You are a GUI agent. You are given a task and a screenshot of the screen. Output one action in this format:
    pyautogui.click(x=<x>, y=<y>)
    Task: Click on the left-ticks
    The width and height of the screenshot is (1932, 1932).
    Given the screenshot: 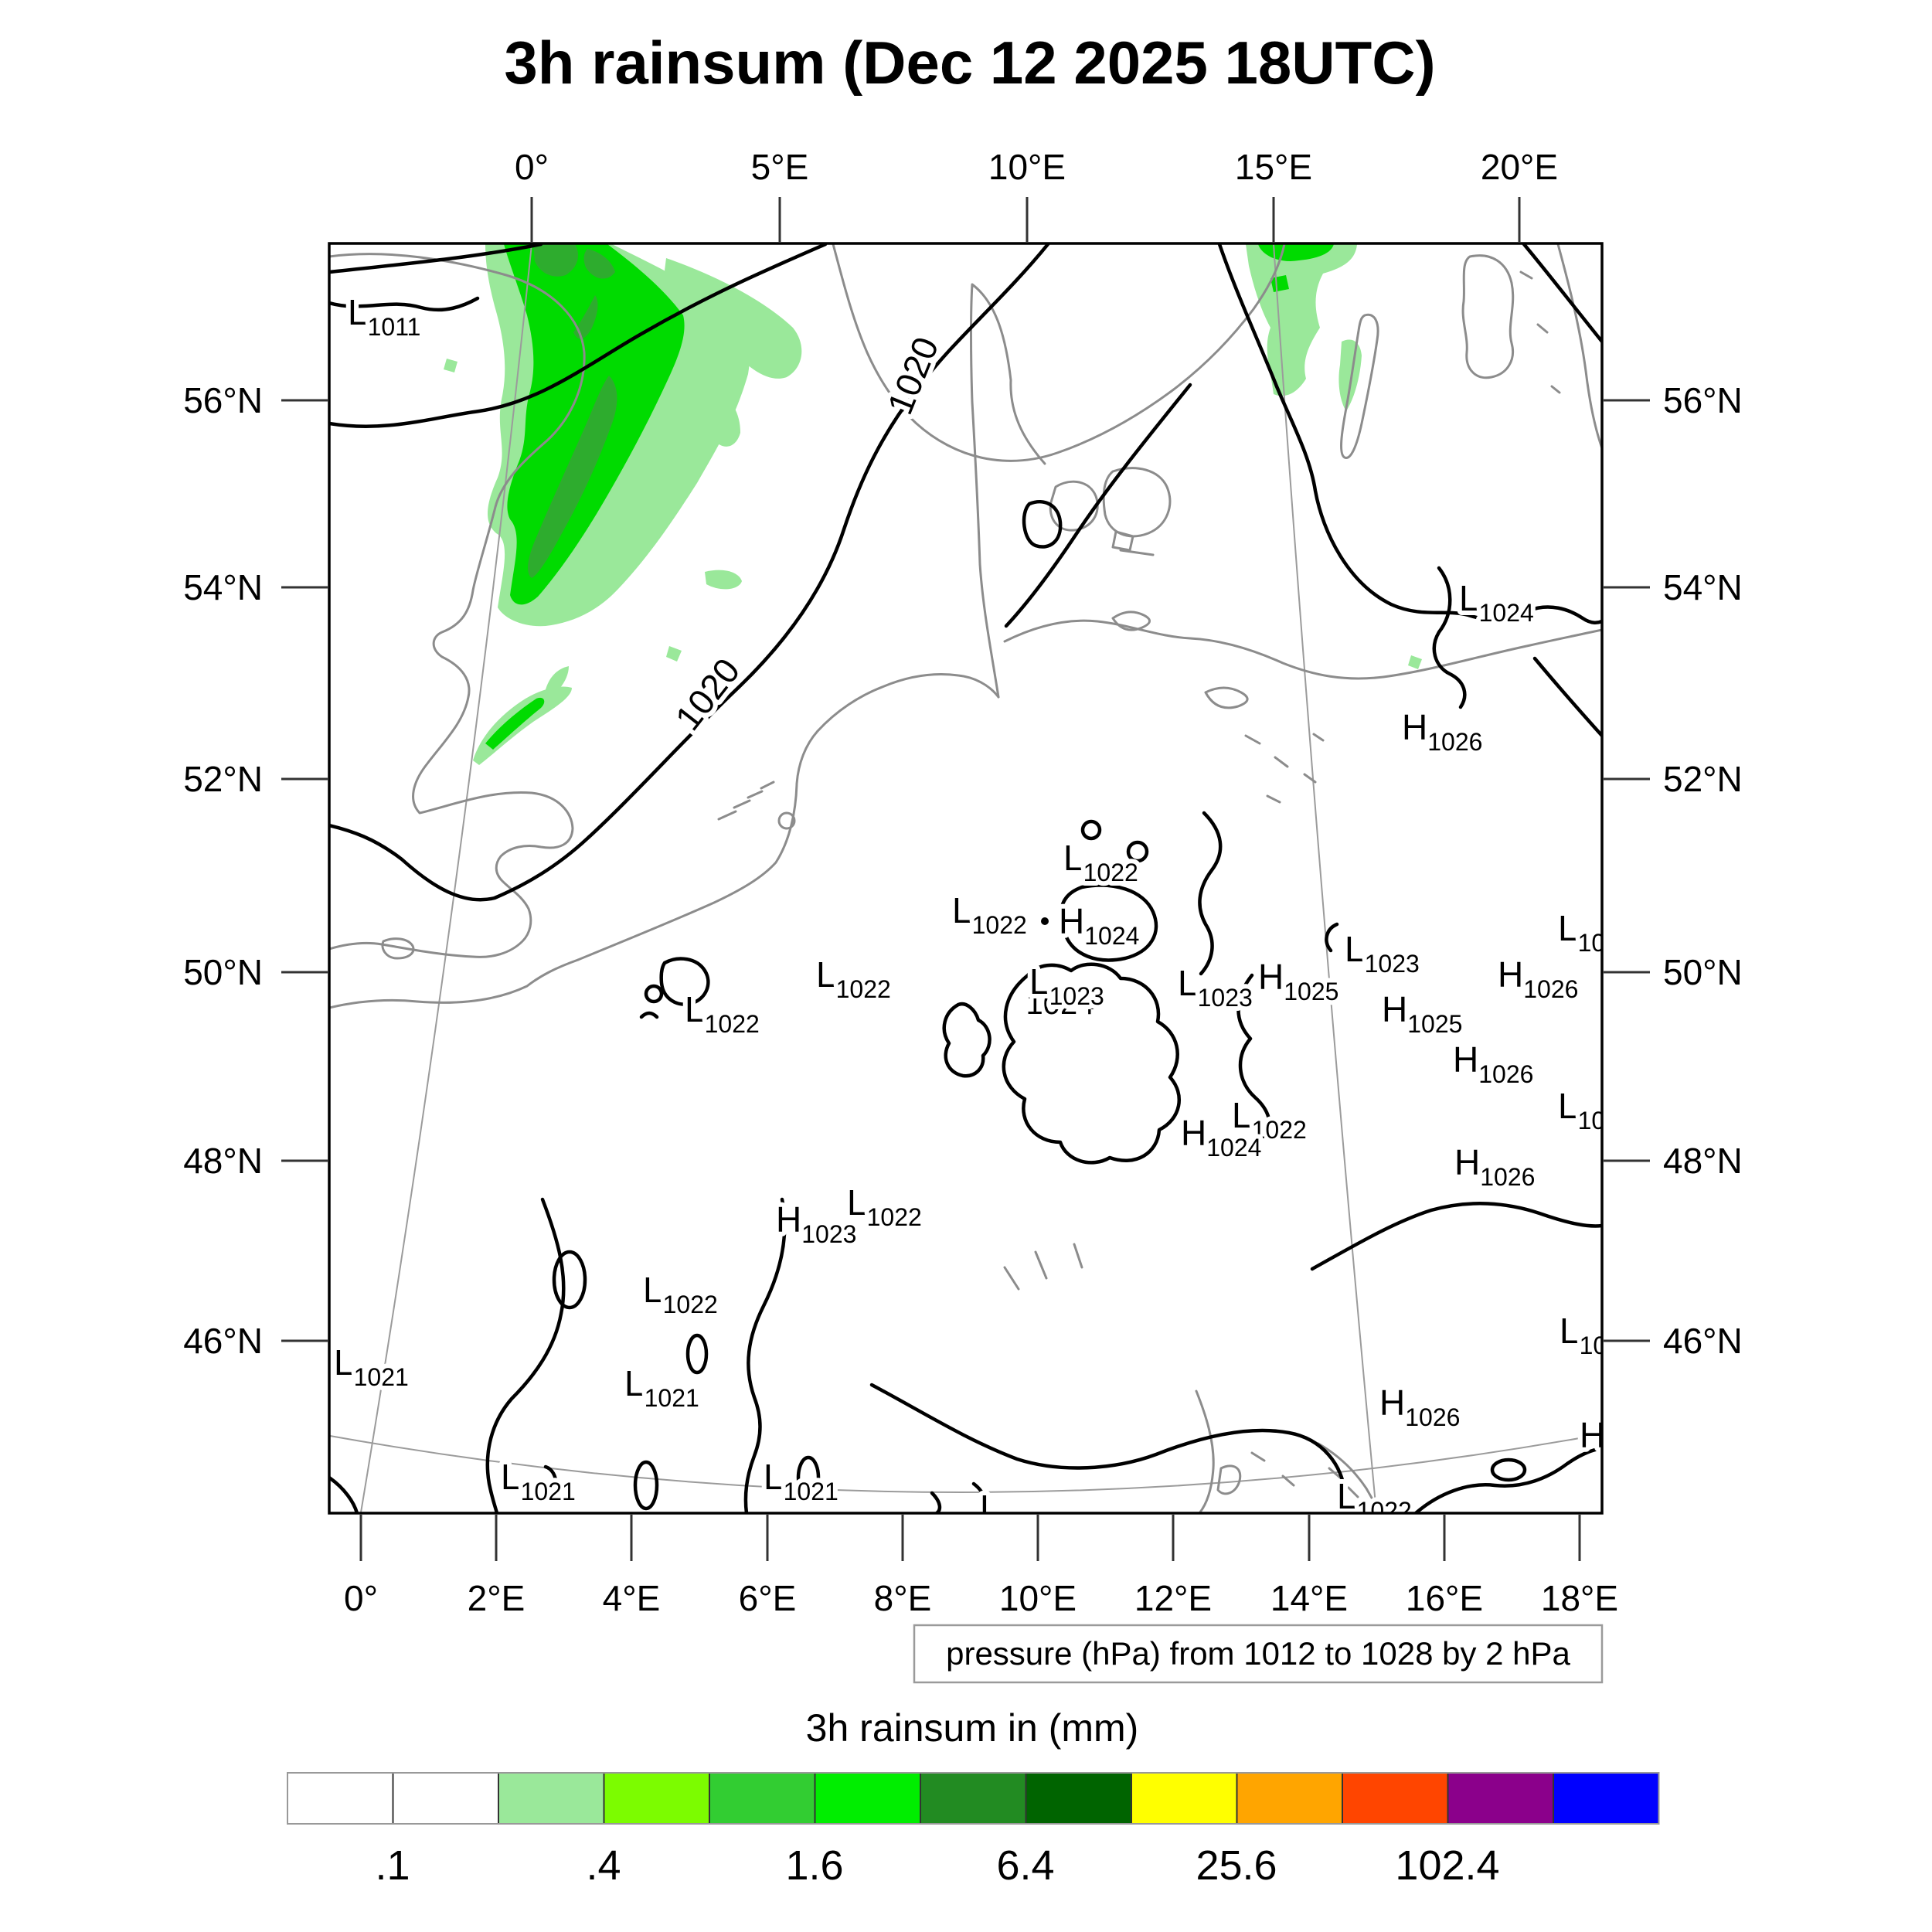 What is the action you would take?
    pyautogui.click(x=305, y=871)
    